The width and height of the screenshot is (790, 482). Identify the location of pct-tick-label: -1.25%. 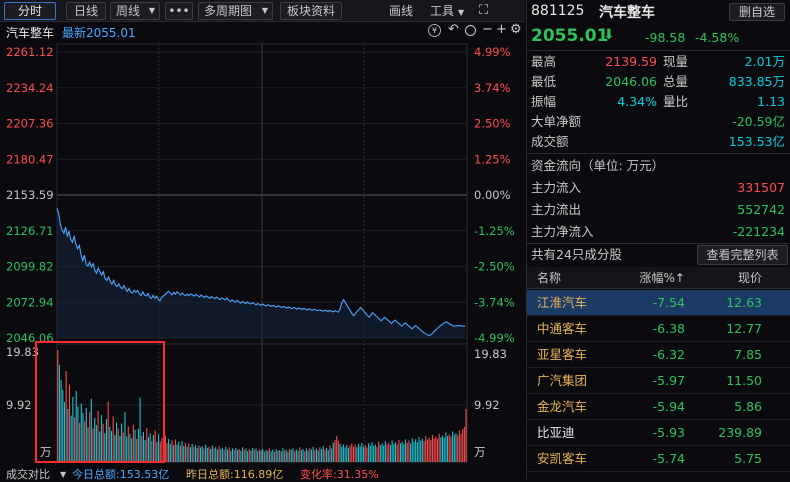
(494, 231).